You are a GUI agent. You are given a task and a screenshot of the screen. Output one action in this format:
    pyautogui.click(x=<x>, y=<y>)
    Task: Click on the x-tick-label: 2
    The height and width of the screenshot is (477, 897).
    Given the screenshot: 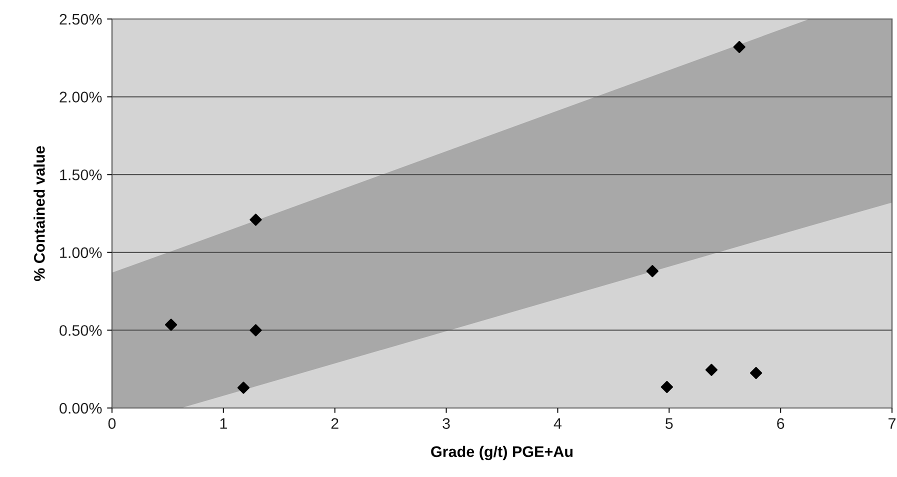 What is the action you would take?
    pyautogui.click(x=334, y=423)
    